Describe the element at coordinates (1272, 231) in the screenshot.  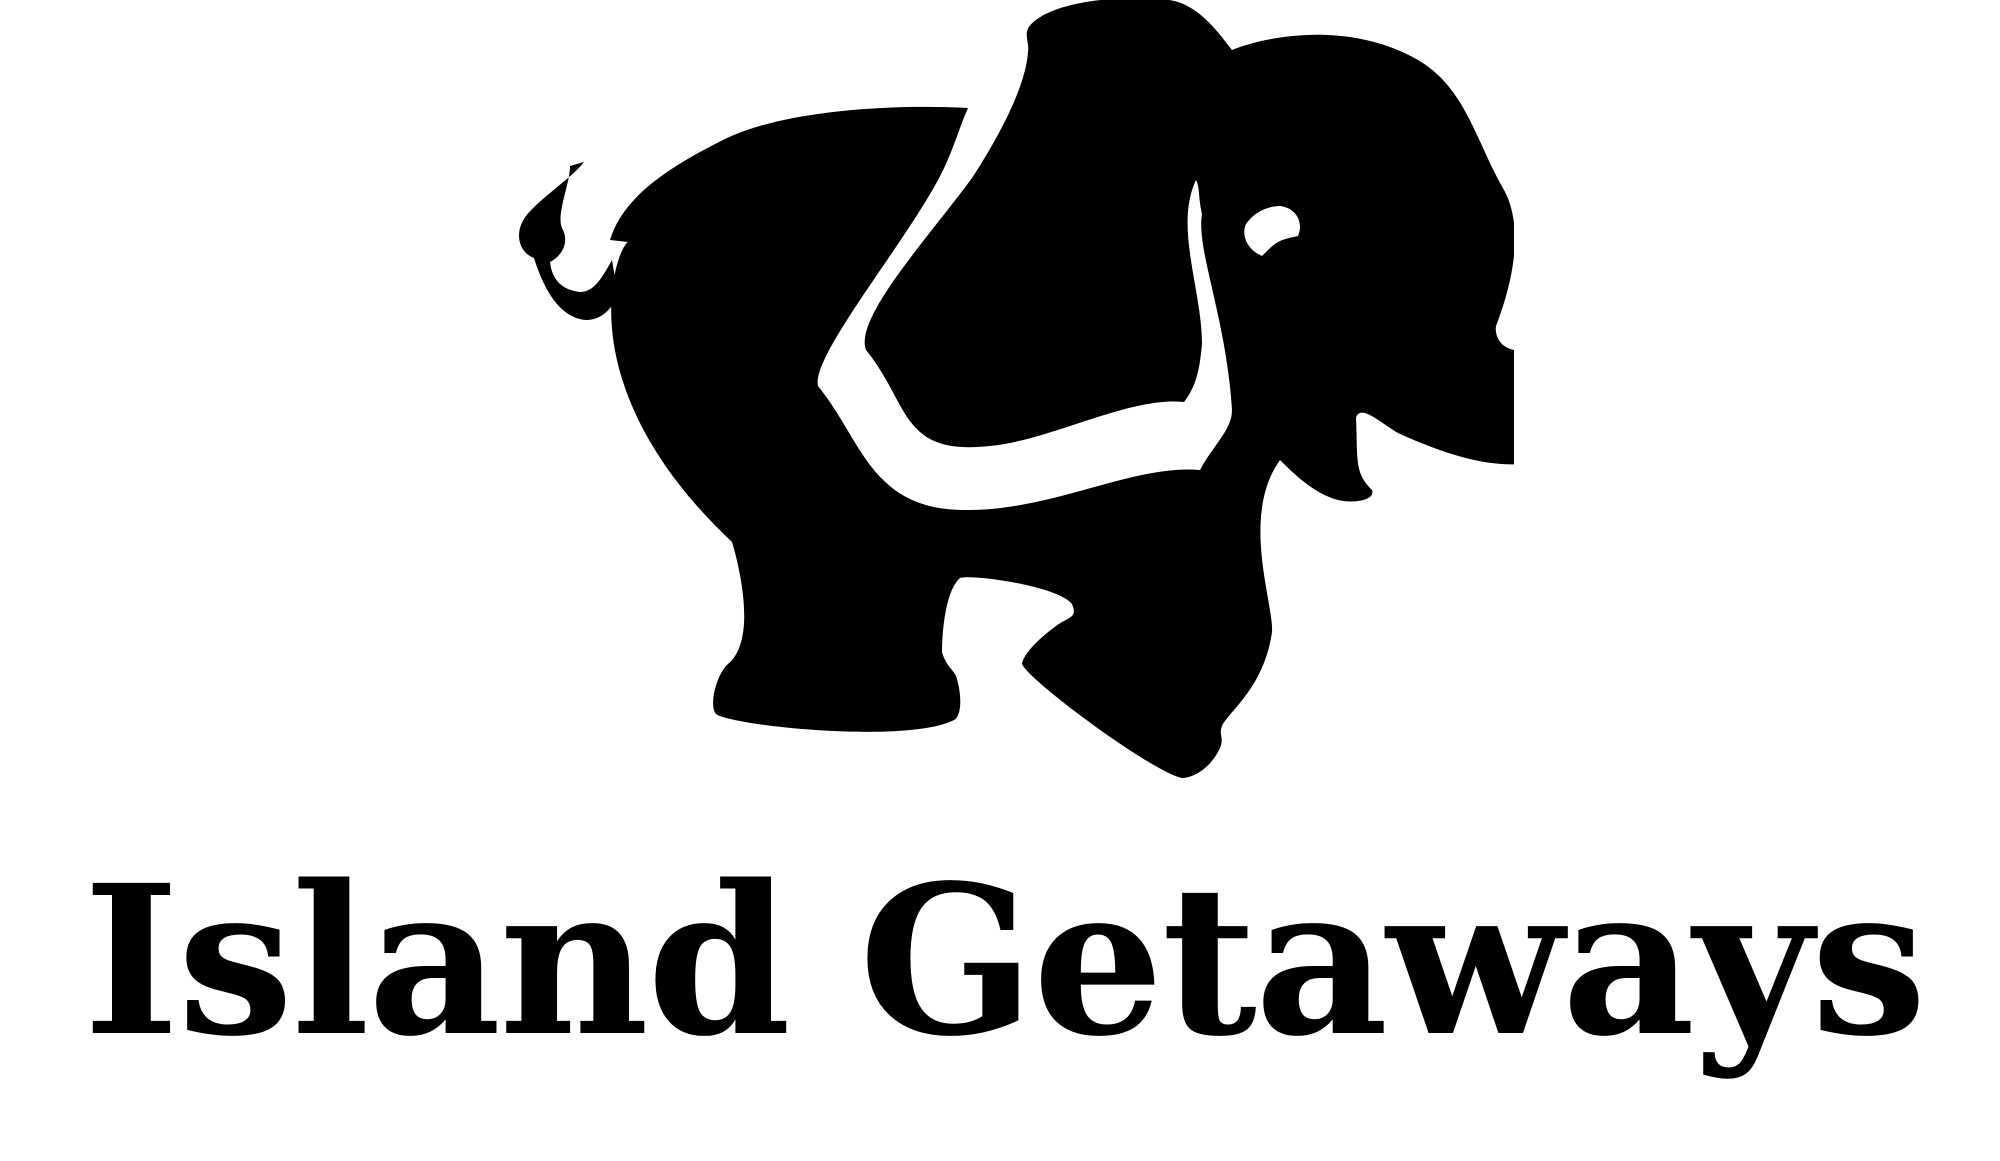
I see `elephant-eye` at that location.